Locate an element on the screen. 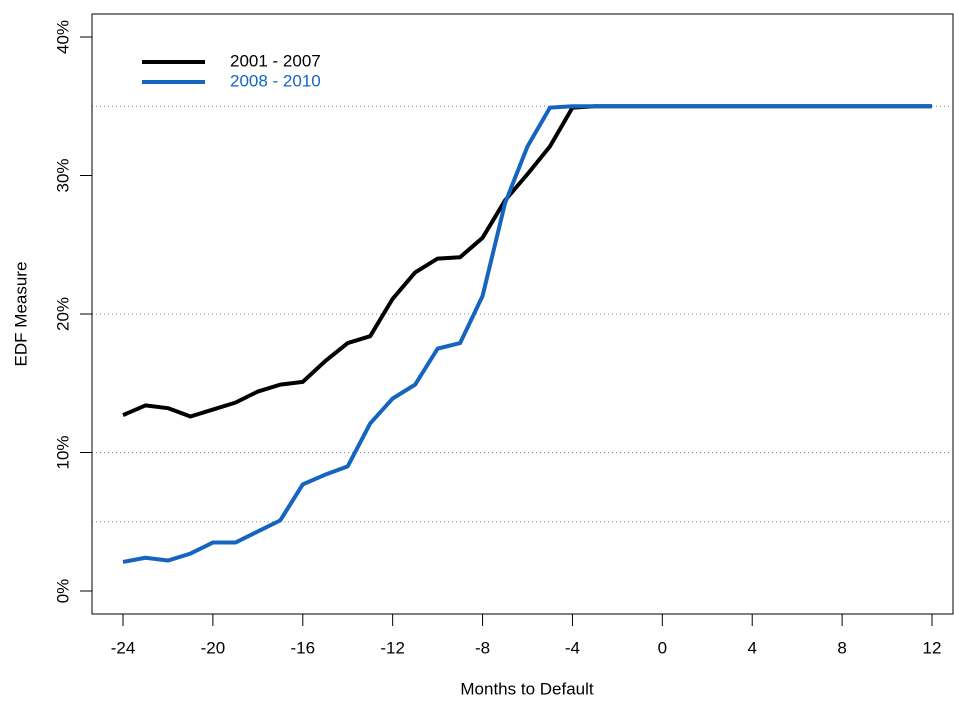  x-tick-label: -24 is located at coordinates (123, 647).